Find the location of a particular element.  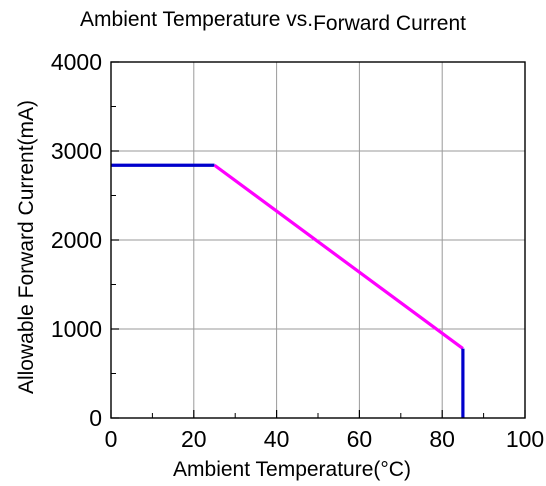

x-tick-label: 0 is located at coordinates (111, 439).